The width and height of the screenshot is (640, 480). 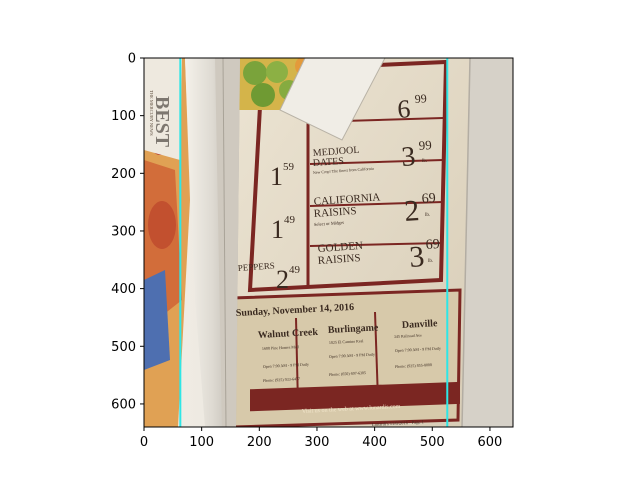 I want to click on x-tick-label: 600, so click(x=490, y=442).